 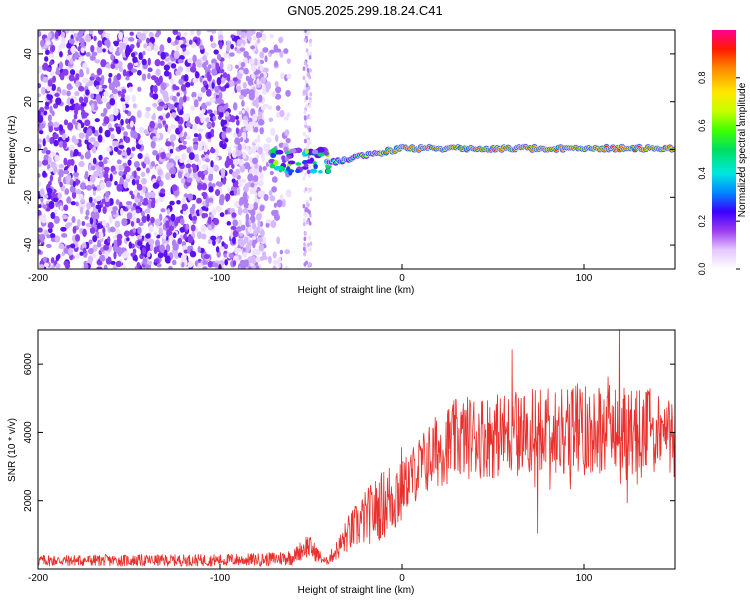 What do you see at coordinates (724, 149) in the screenshot?
I see `colorbar-gradient` at bounding box center [724, 149].